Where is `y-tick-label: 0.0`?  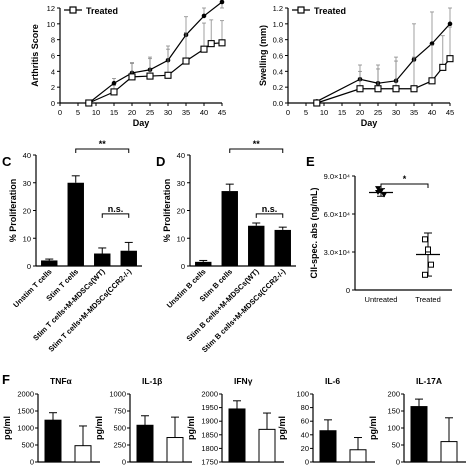 y-tick-label: 0.0 is located at coordinates (278, 103).